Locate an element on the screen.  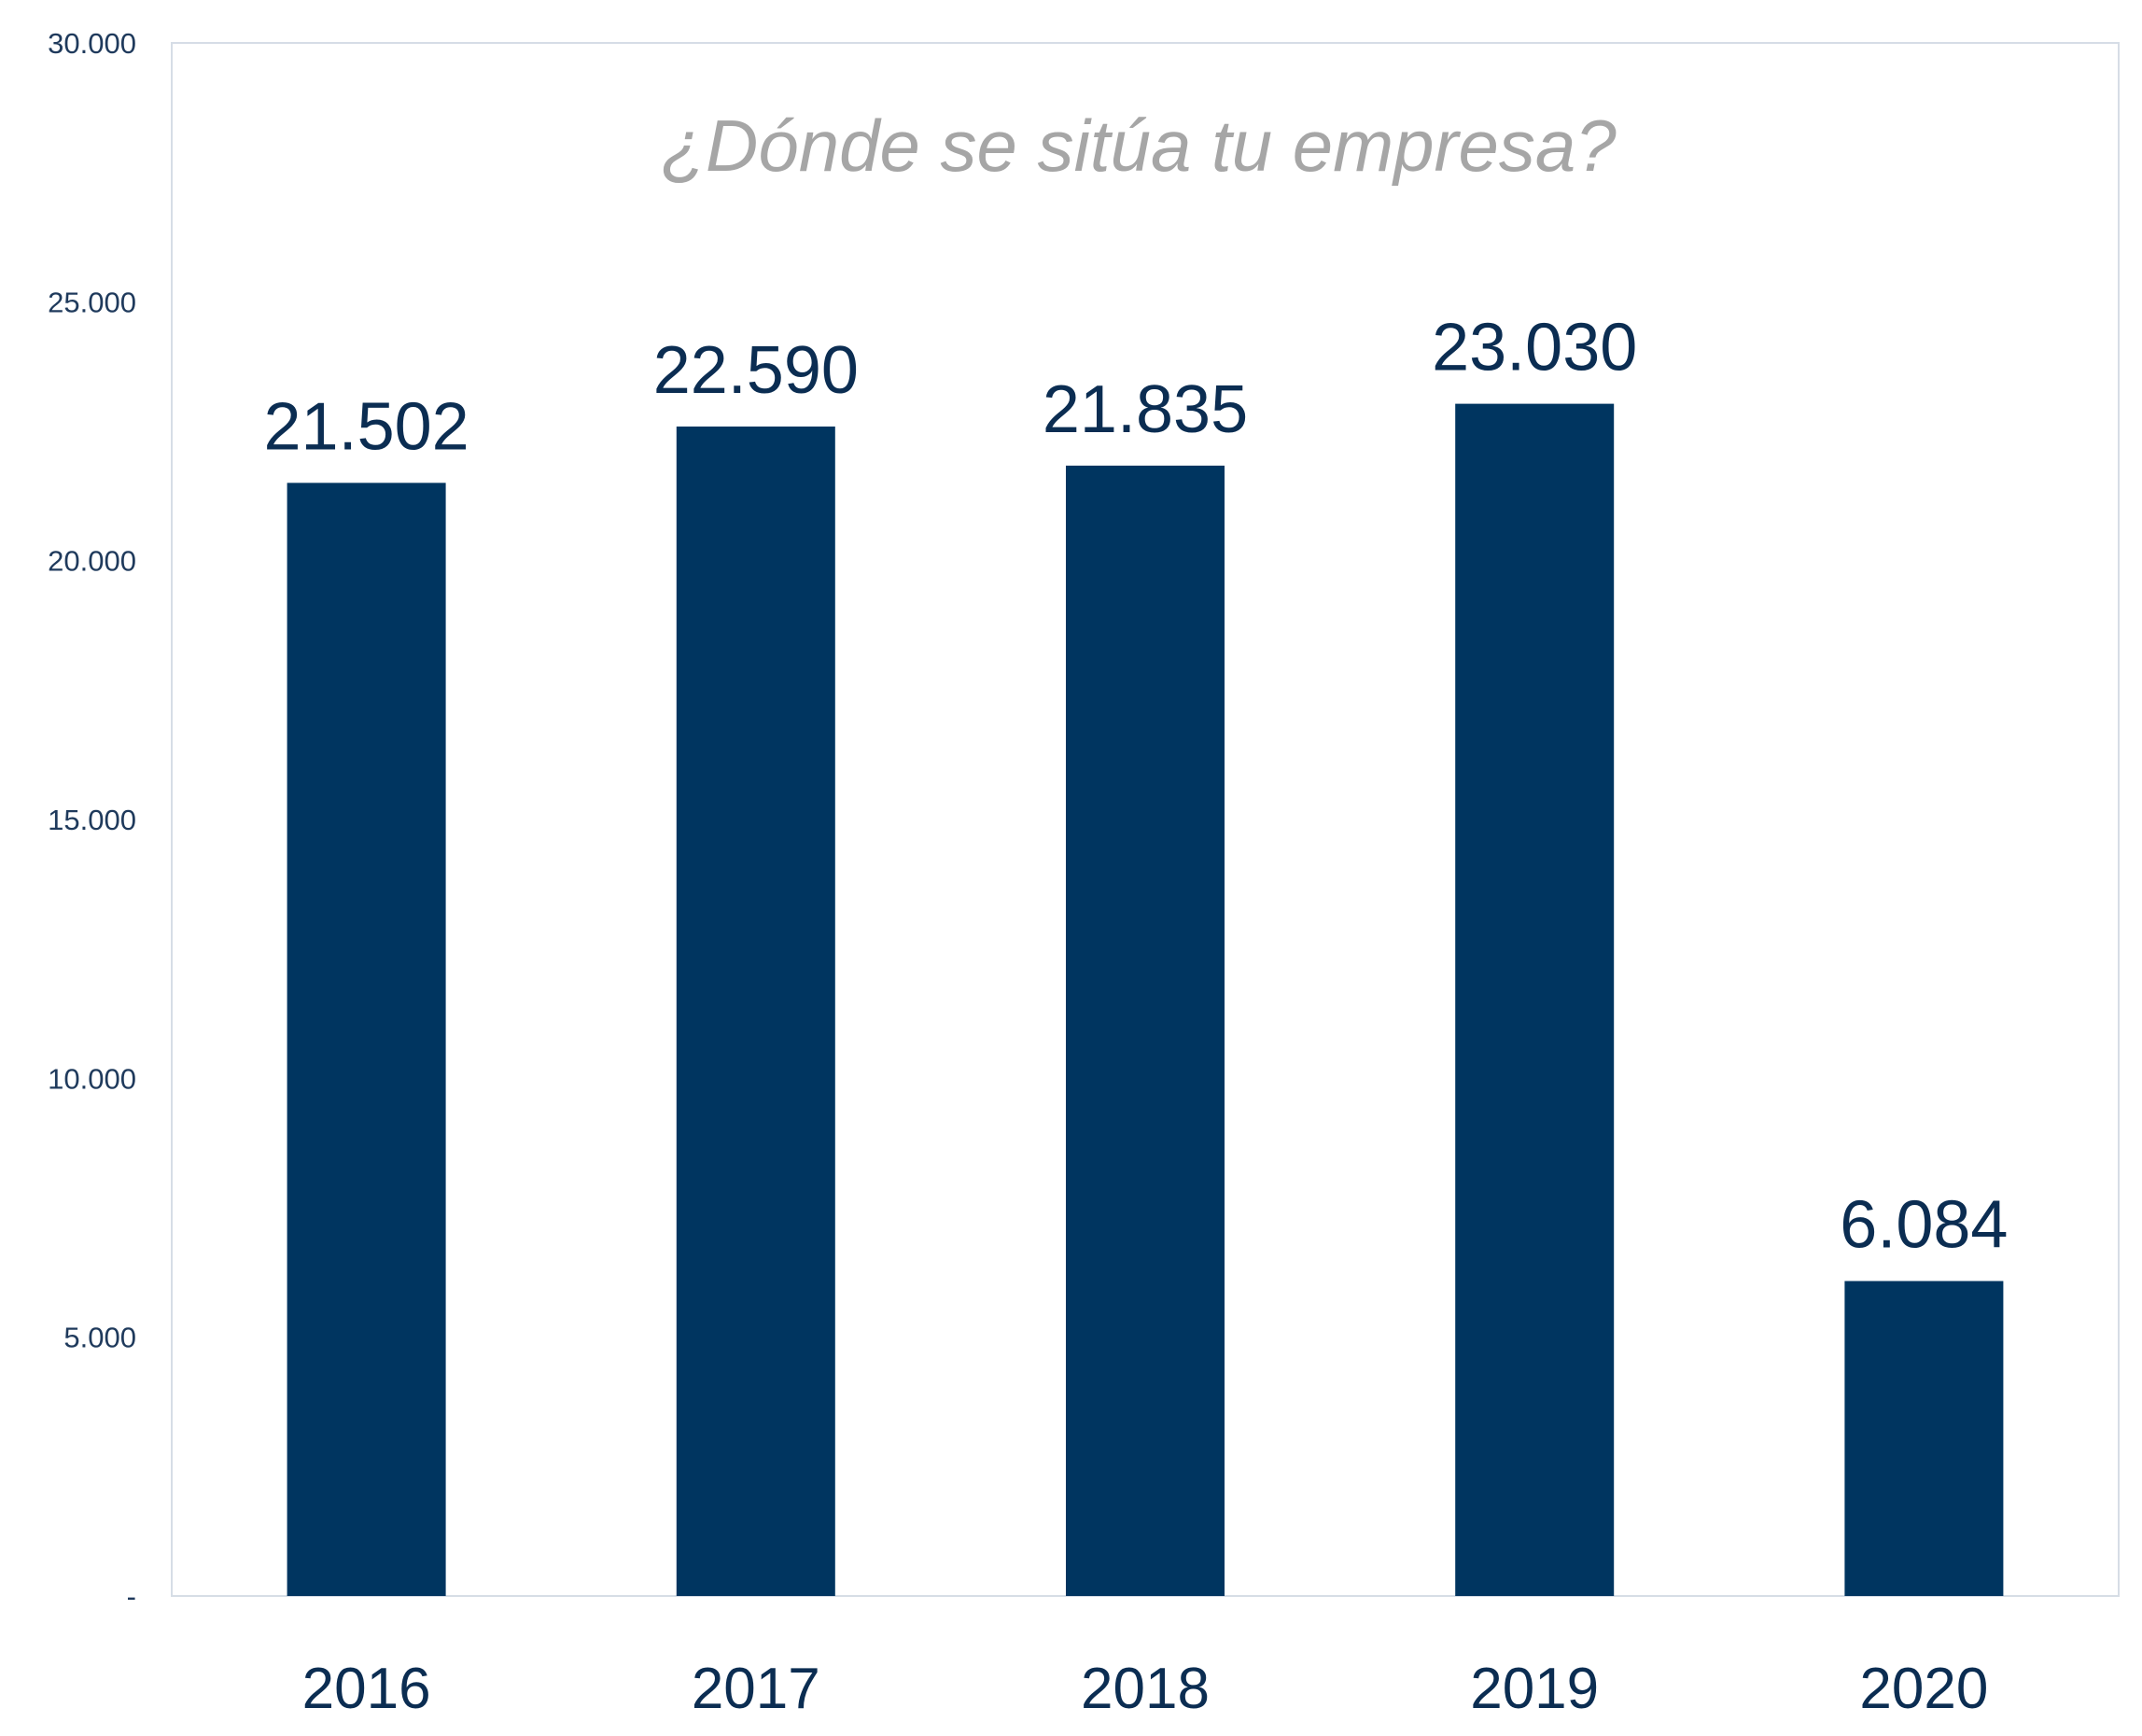
data-label-2019: 23.030 is located at coordinates (1534, 348).